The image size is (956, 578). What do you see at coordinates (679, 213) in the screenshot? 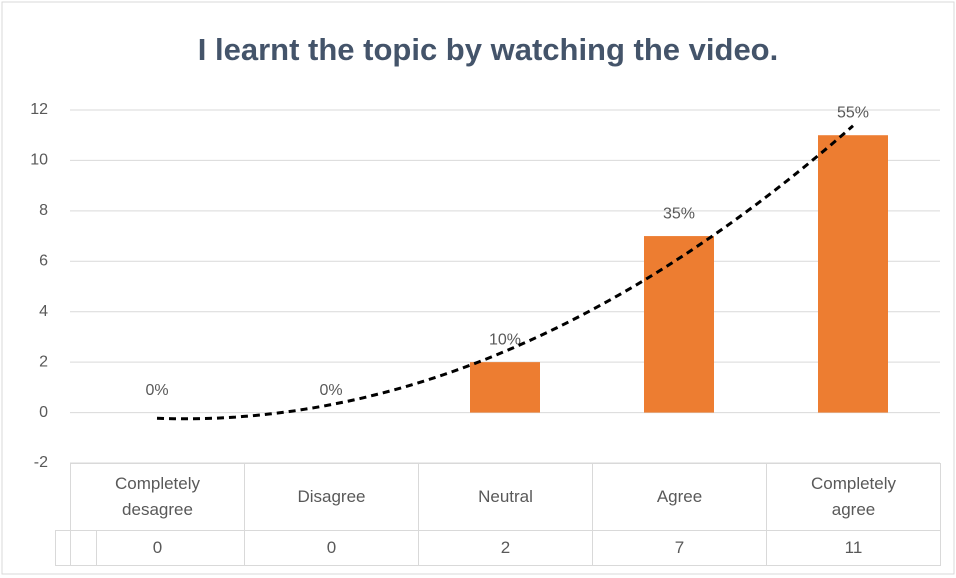
I see `value-label: 35%` at bounding box center [679, 213].